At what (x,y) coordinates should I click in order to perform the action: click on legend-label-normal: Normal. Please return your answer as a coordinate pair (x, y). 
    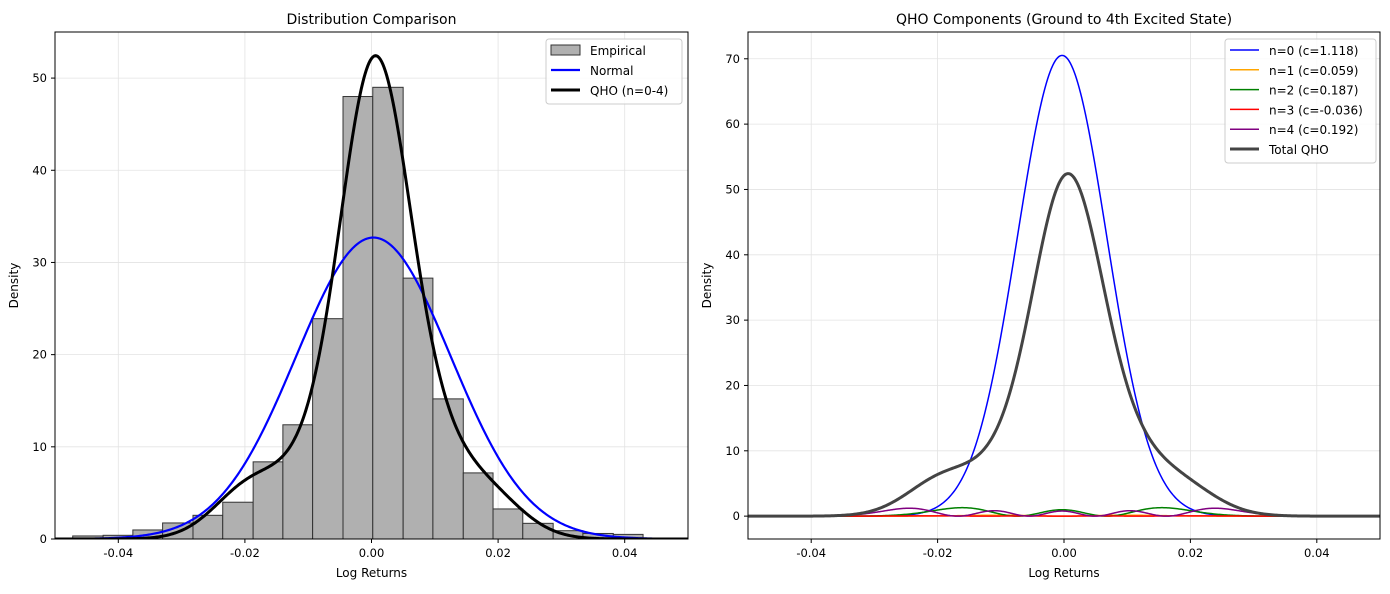
    Looking at the image, I should click on (611, 71).